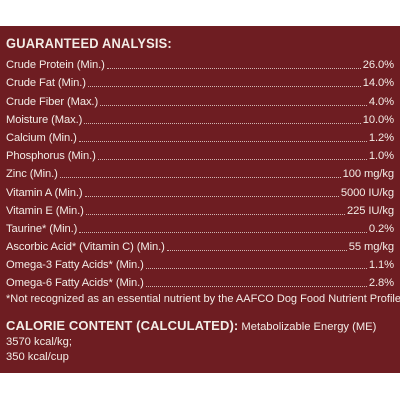 Image resolution: width=400 pixels, height=400 pixels. Describe the element at coordinates (367, 192) in the screenshot. I see `row-value: 5000 IU/kg` at that location.